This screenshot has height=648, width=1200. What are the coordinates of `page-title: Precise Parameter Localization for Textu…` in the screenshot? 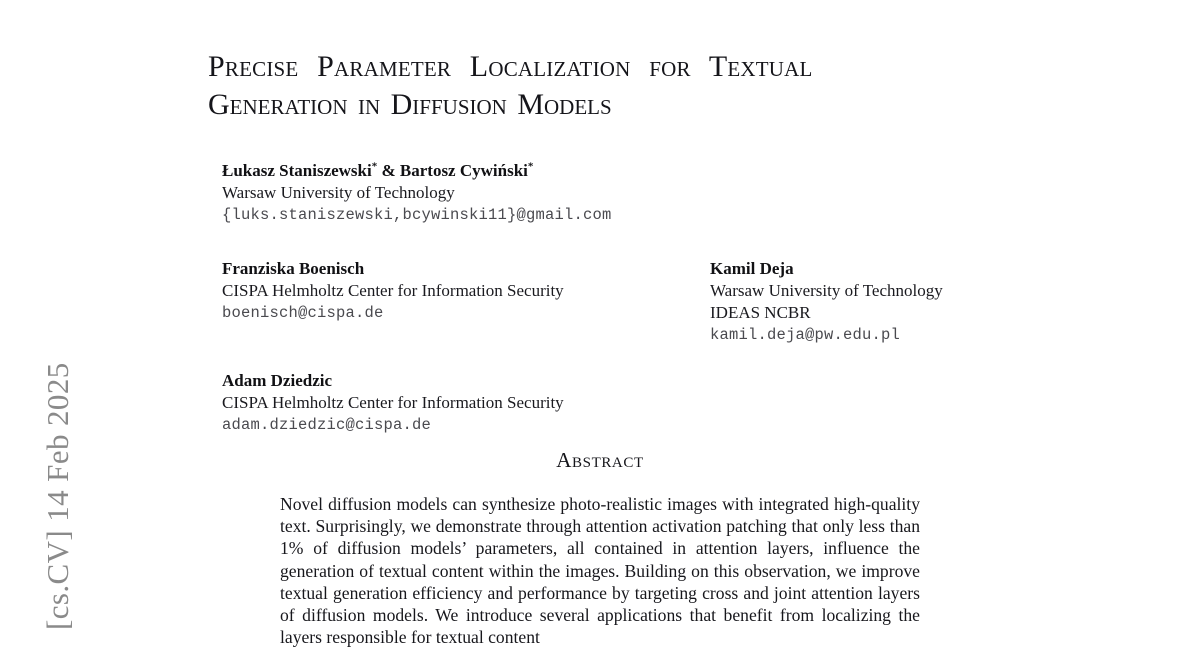 It's located at (599, 86).